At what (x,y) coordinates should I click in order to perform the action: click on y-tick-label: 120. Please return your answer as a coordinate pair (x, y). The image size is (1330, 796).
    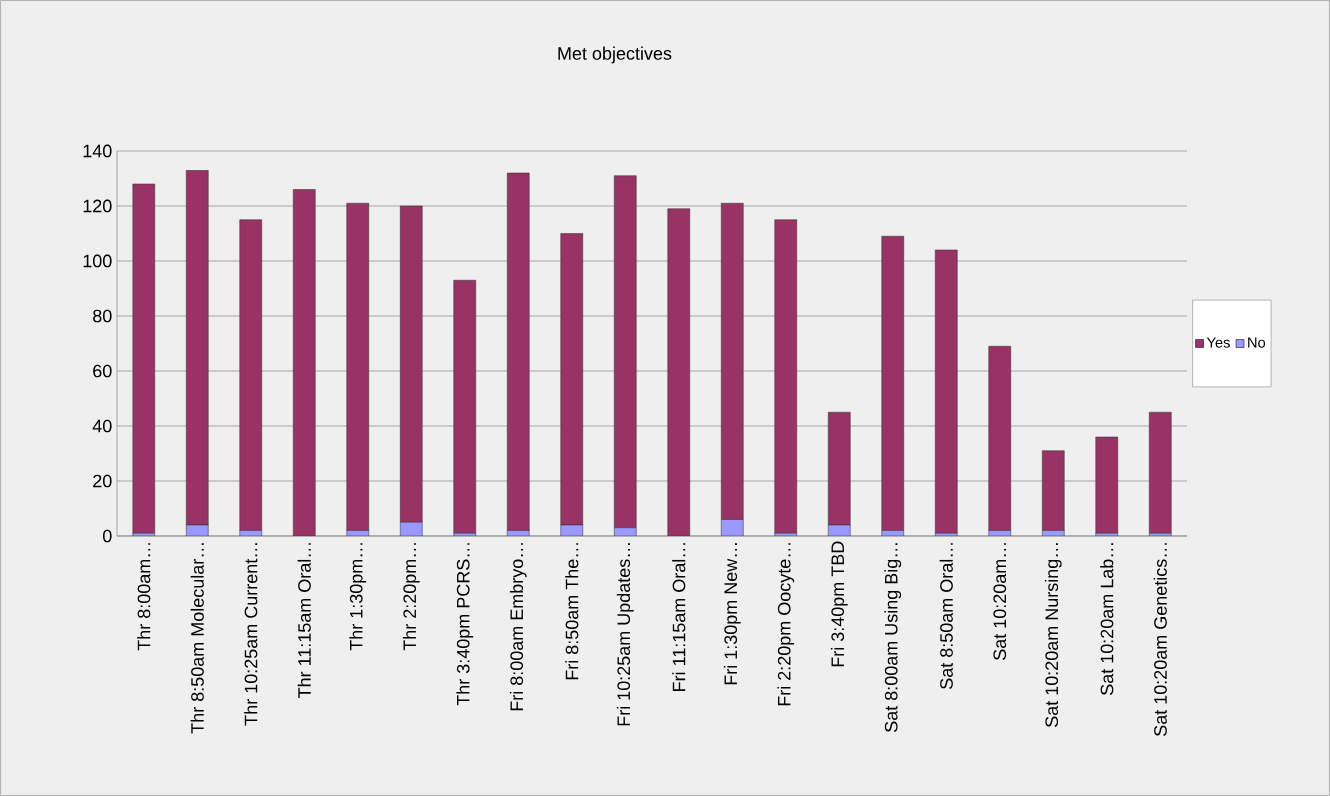
    Looking at the image, I should click on (97, 206).